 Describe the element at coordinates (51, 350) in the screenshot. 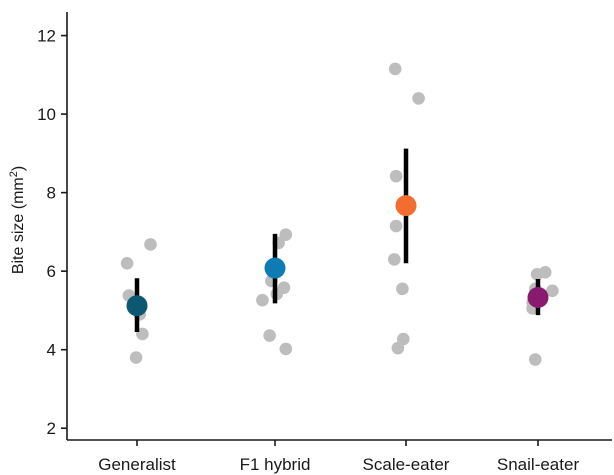

I see `y-tick-label: 4` at that location.